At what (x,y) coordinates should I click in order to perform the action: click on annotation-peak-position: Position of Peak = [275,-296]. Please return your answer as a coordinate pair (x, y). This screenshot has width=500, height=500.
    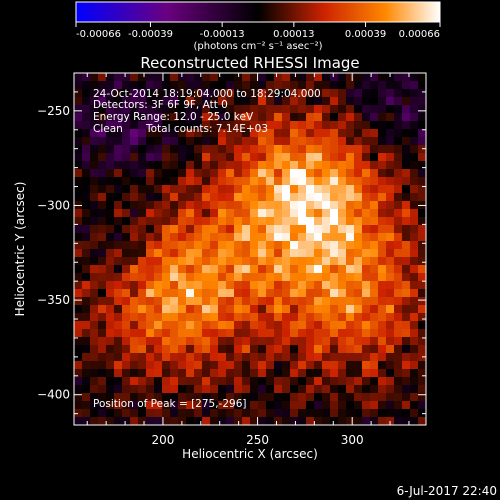
    Looking at the image, I should click on (170, 404).